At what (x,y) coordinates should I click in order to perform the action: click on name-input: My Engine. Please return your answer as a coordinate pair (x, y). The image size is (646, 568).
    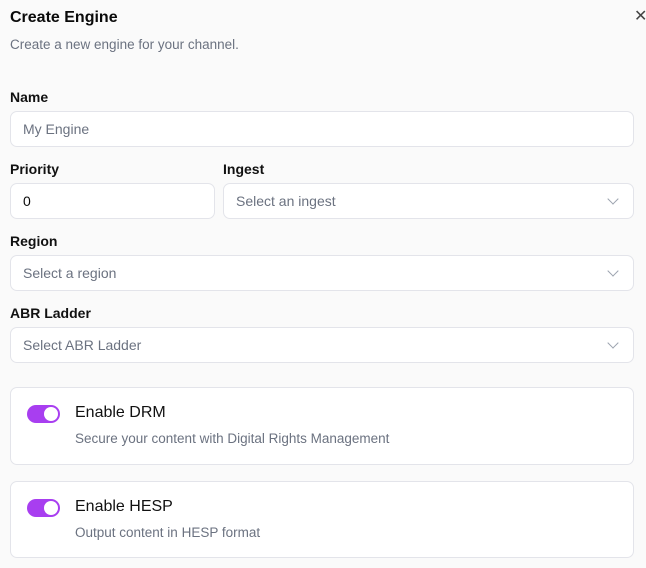
    Looking at the image, I should click on (322, 129).